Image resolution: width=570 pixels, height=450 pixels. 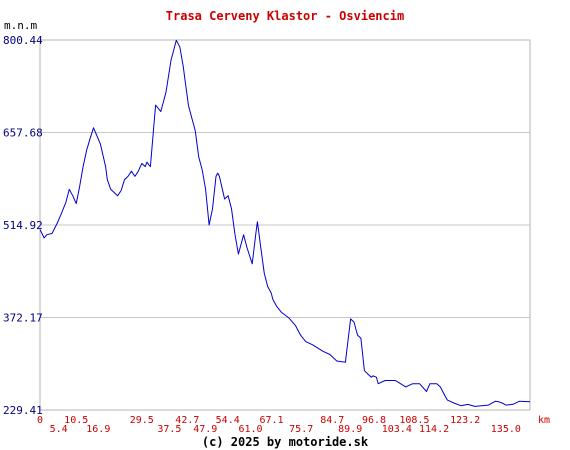 I want to click on x-tick-label: 108.5, so click(x=414, y=420).